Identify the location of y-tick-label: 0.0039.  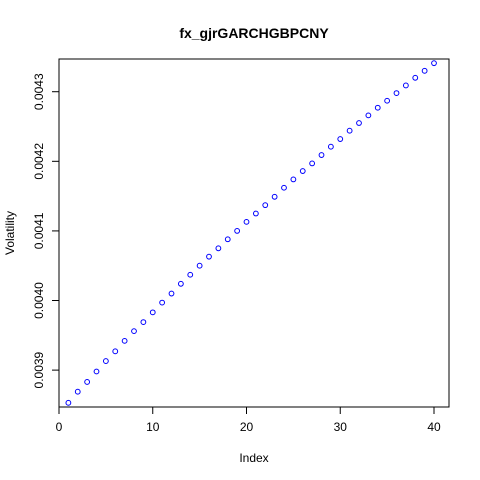
(39, 369).